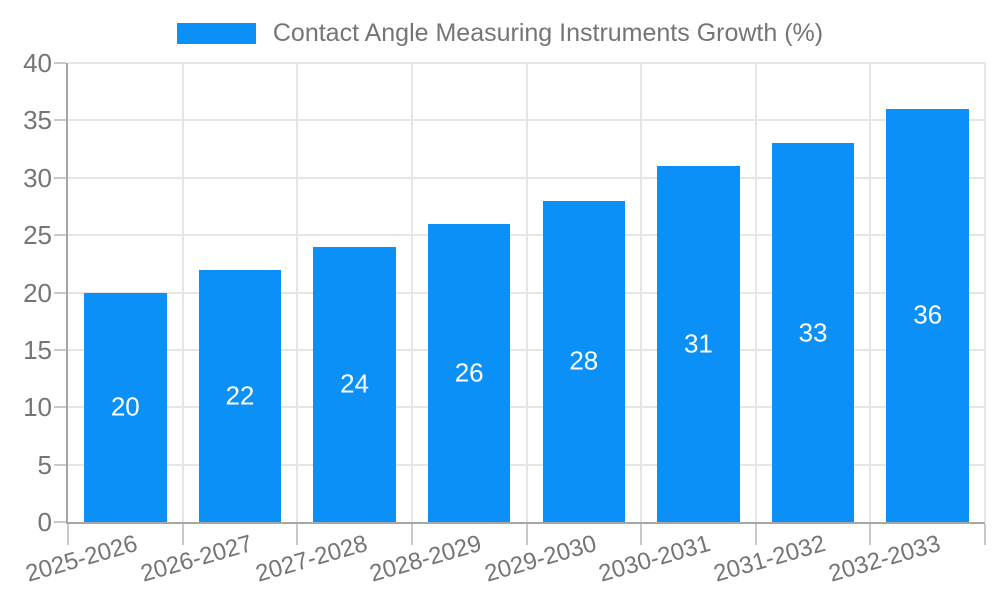 The image size is (1000, 600). I want to click on x-axis-line, so click(525, 523).